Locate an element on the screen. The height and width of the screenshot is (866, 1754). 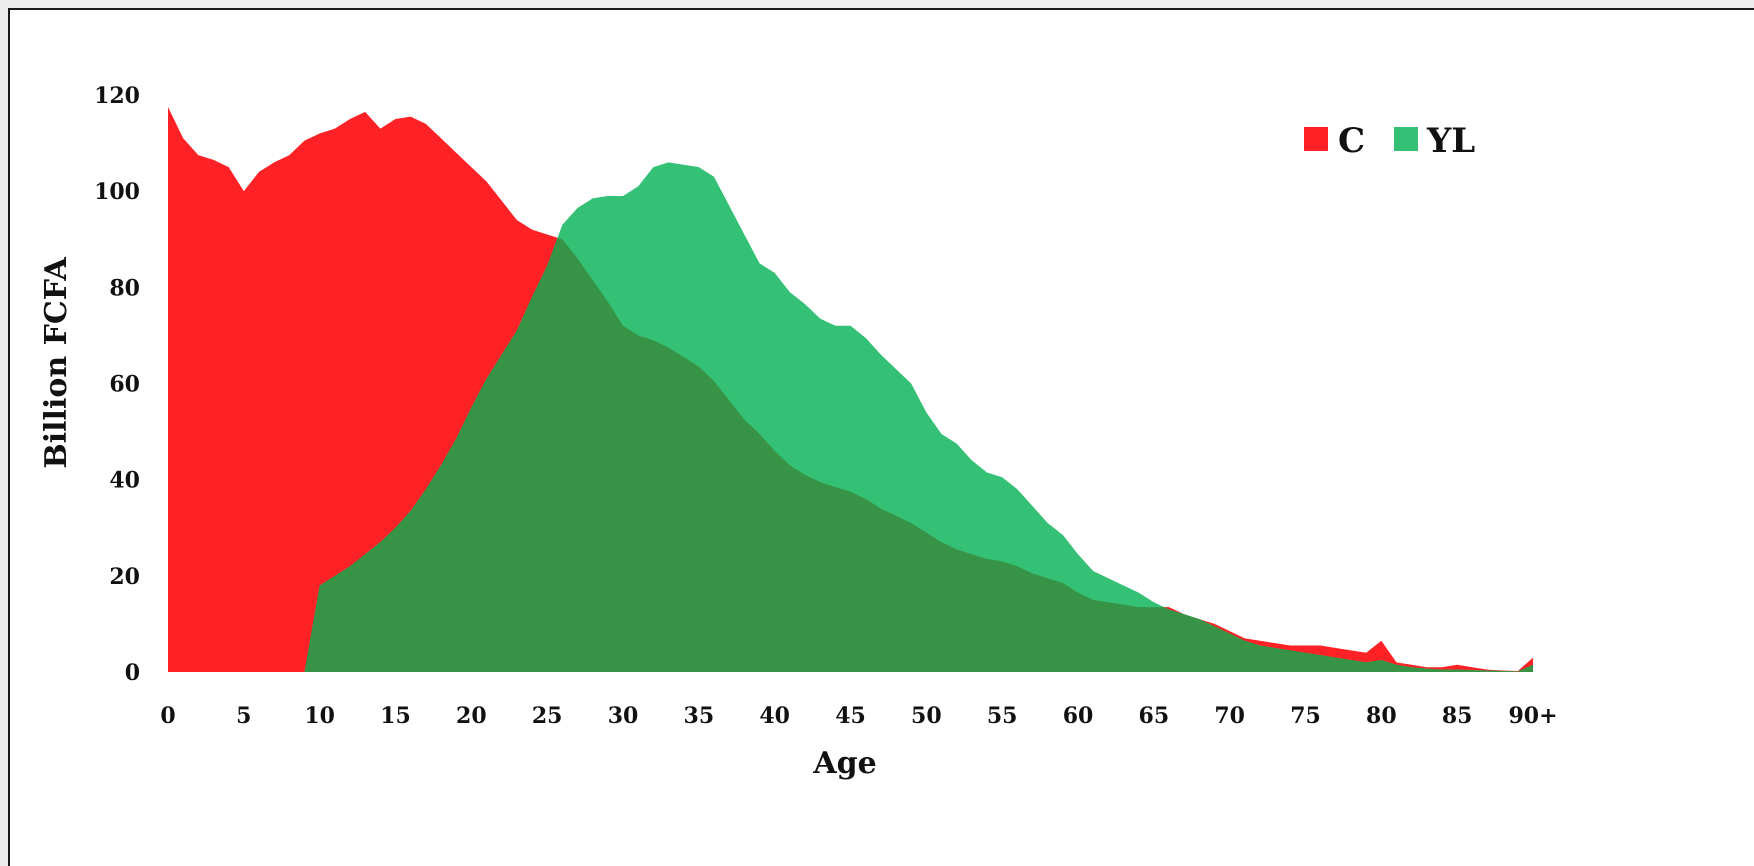
x-tick-label: 75 is located at coordinates (1305, 716).